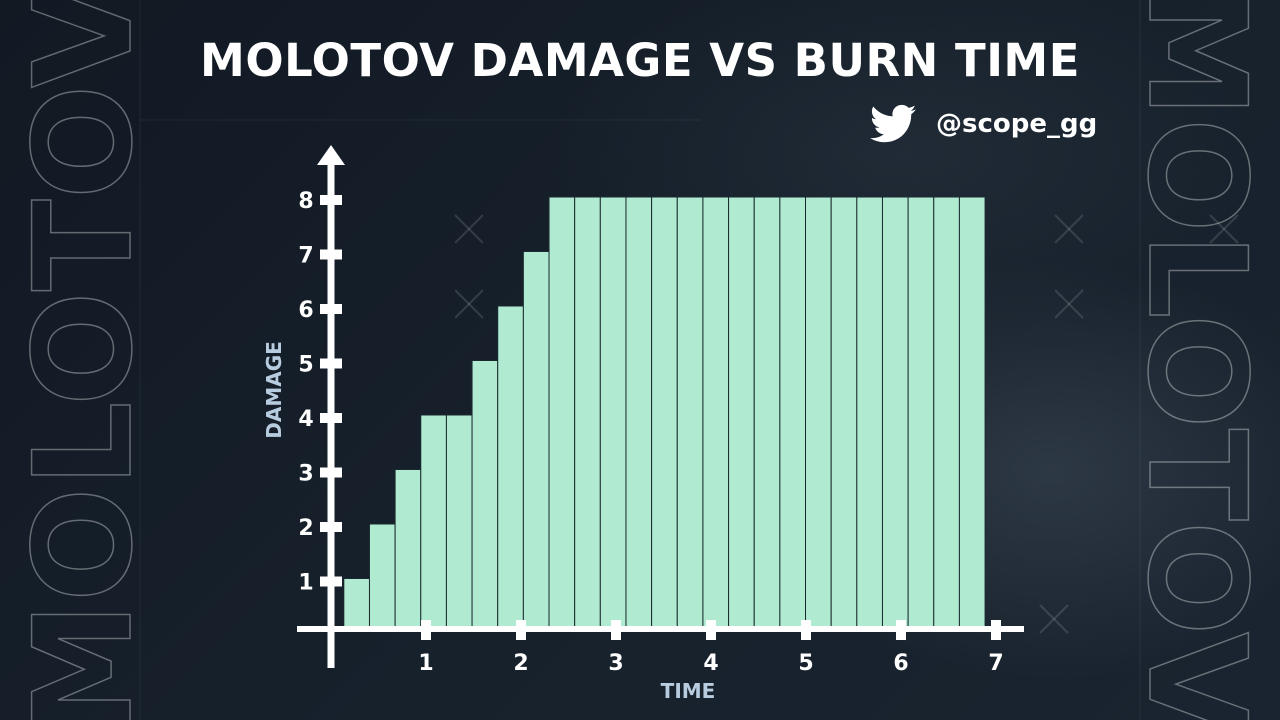  What do you see at coordinates (710, 663) in the screenshot?
I see `x-tick-label-4: 4` at bounding box center [710, 663].